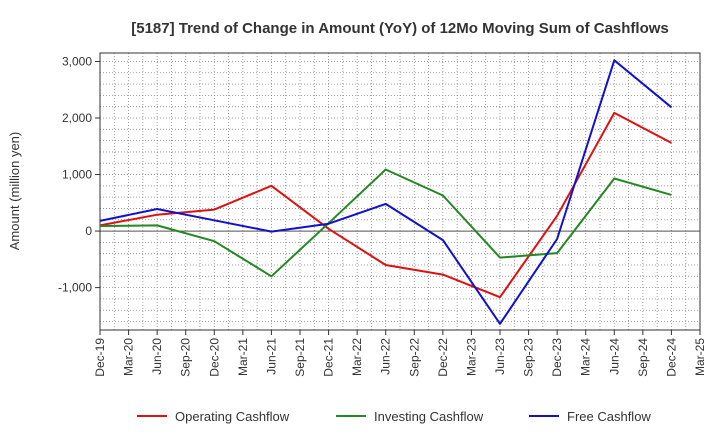  I want to click on x-tick-label: Jun-20, so click(157, 356).